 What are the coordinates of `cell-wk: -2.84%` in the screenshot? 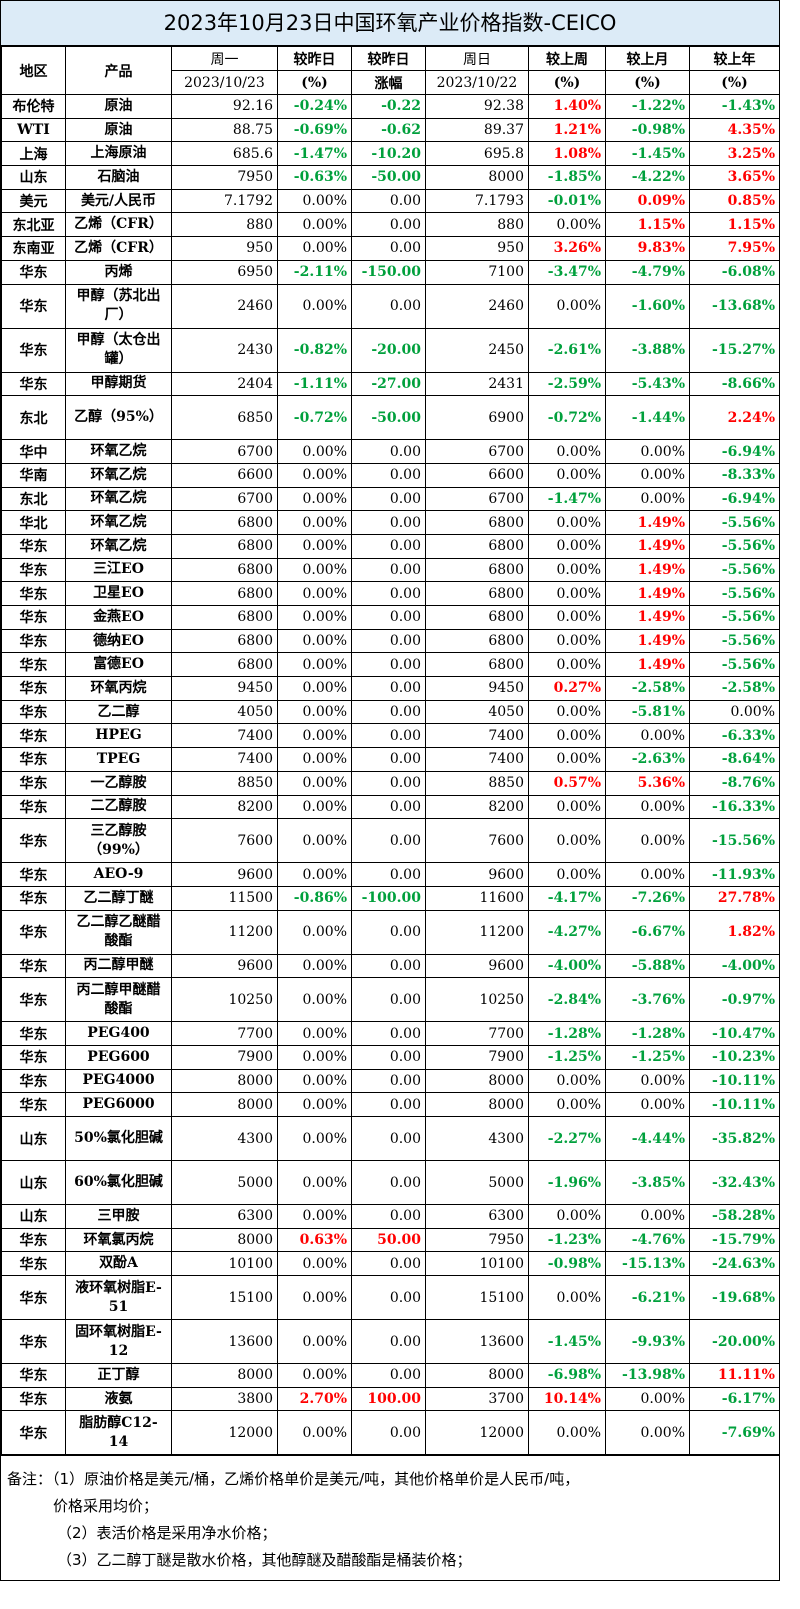 It's located at (567, 1000).